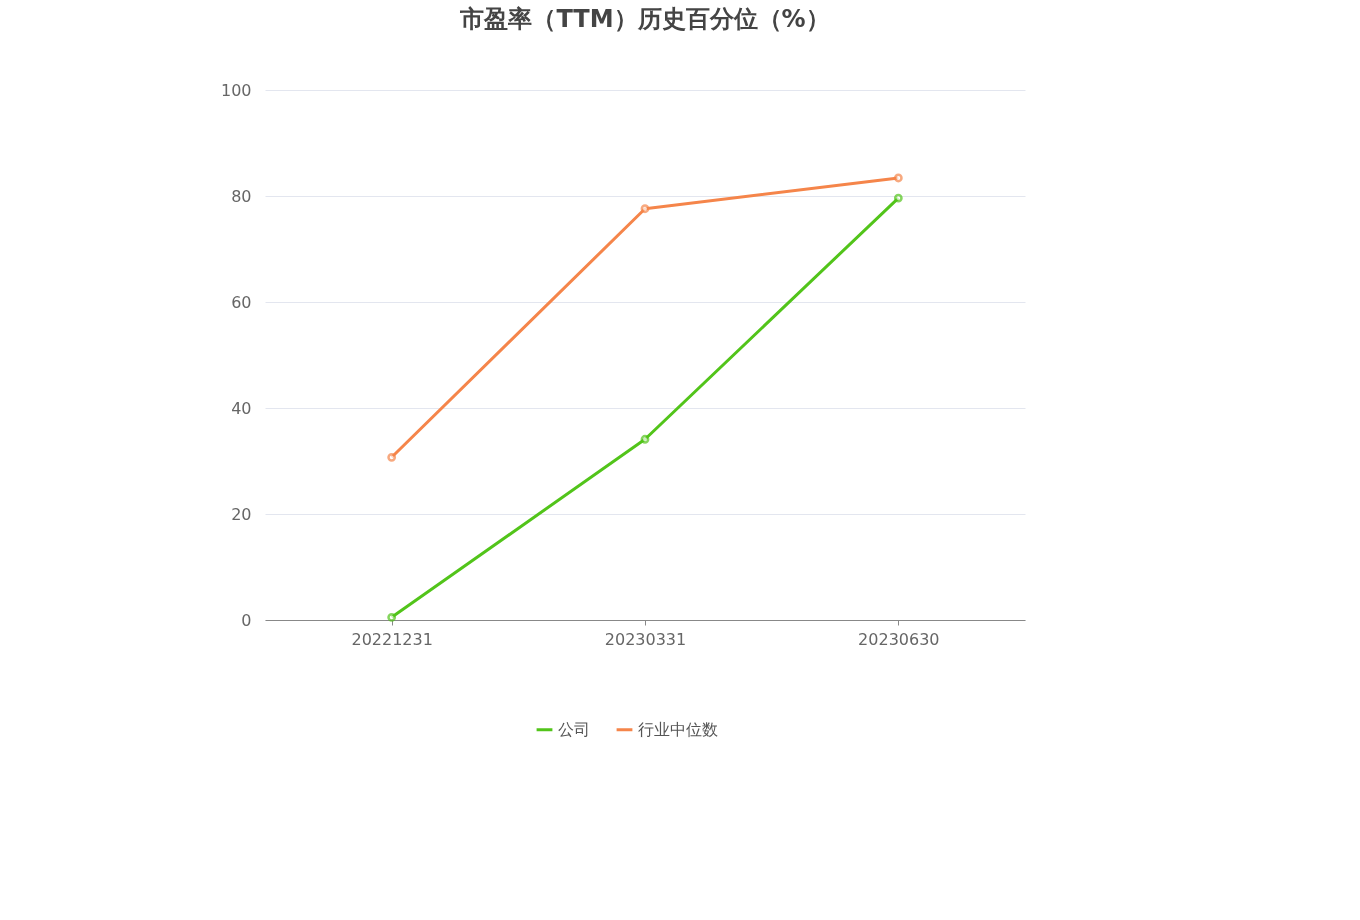 Image resolution: width=1360 pixels, height=920 pixels. Describe the element at coordinates (392, 639) in the screenshot. I see `x-tick-label: 20221231` at that location.